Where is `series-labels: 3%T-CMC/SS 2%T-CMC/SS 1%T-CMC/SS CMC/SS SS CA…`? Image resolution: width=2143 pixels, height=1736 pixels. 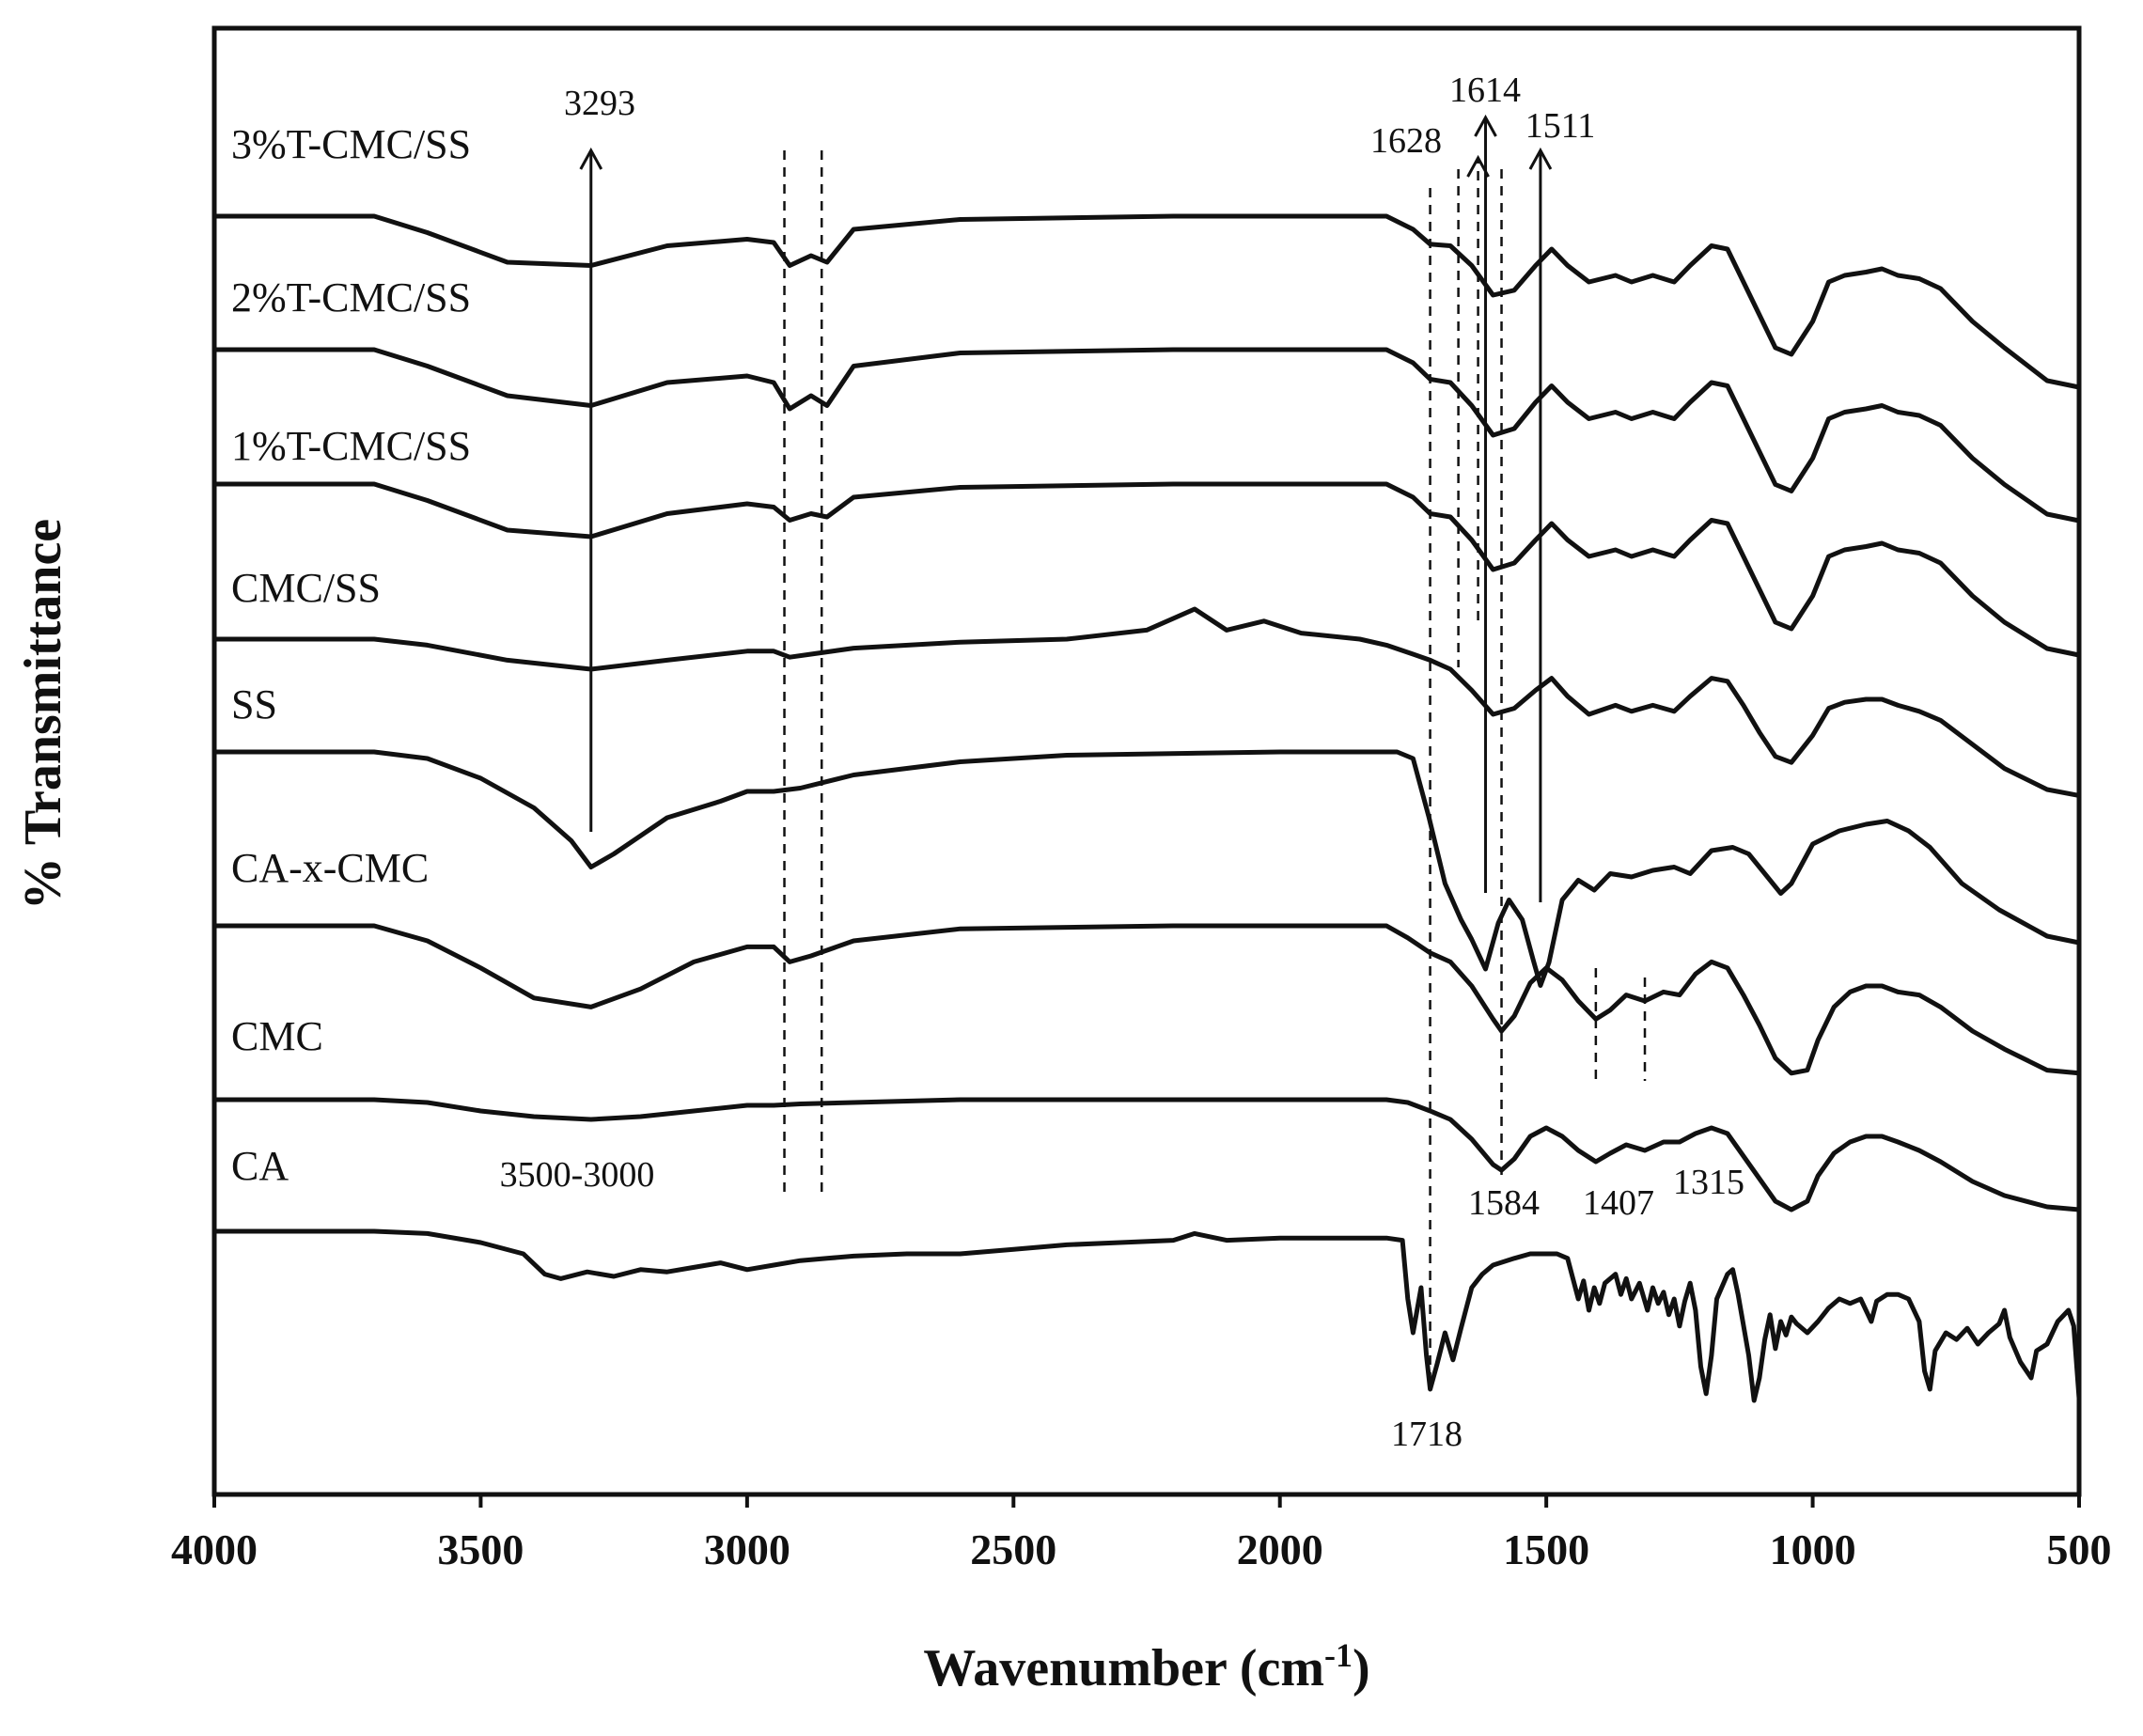
series-labels: 3%T-CMC/SS 2%T-CMC/SS 1%T-CMC/SS CMC/SS SS CA… is located at coordinates (351, 655).